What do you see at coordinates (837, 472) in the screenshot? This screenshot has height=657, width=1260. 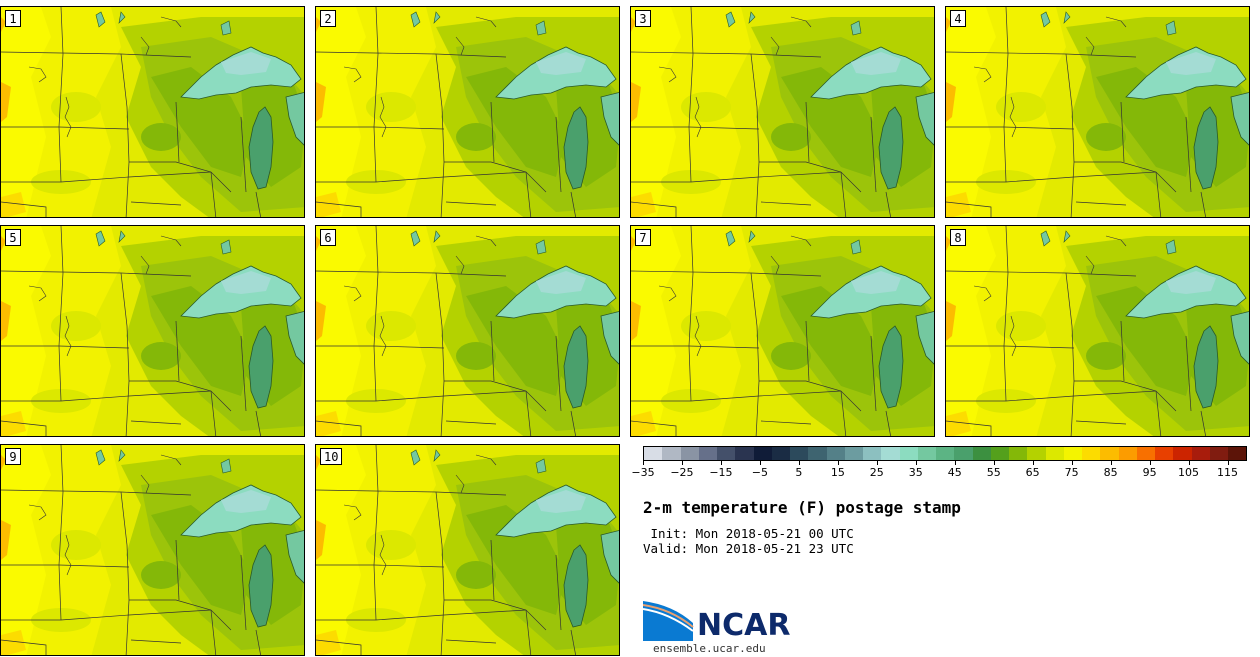 I see `colorbar-tick-label: 15` at bounding box center [837, 472].